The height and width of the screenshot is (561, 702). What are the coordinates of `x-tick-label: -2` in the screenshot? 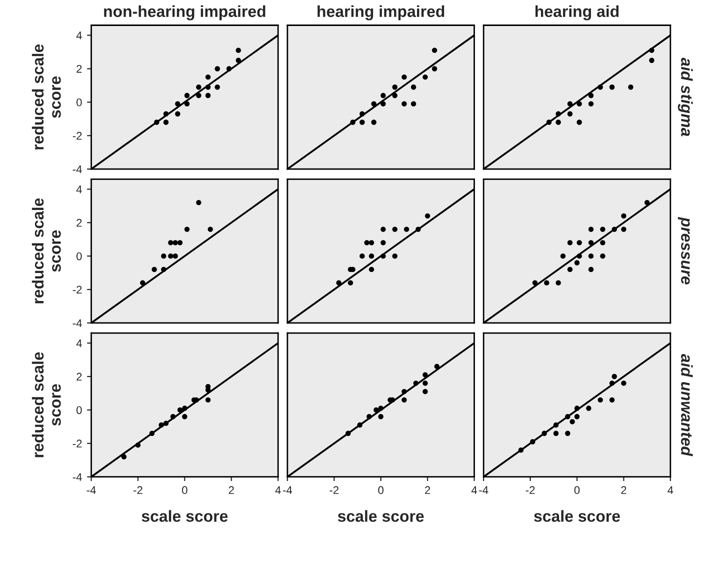 It's located at (138, 490).